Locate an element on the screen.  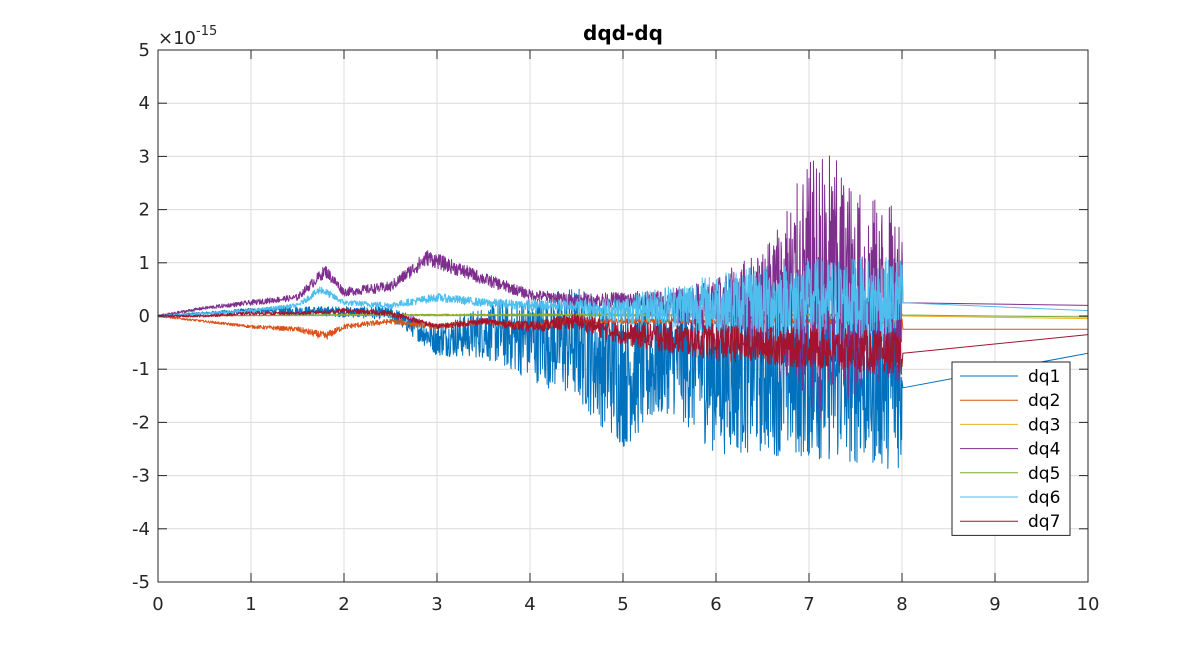
legend-entry-dq3: dq3 is located at coordinates (1010, 425).